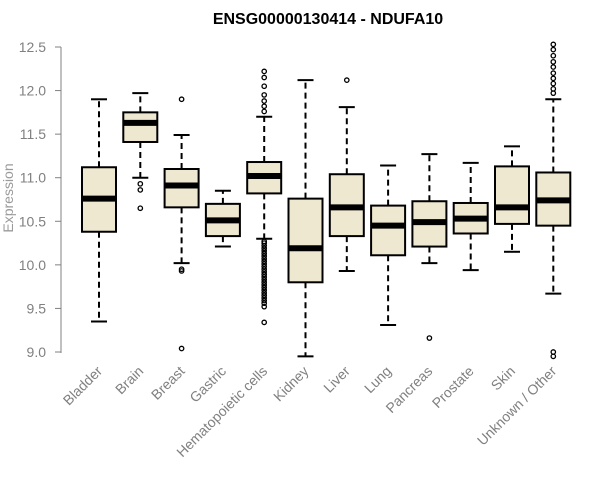 Image resolution: width=600 pixels, height=500 pixels. I want to click on box-pancreas, so click(429, 247).